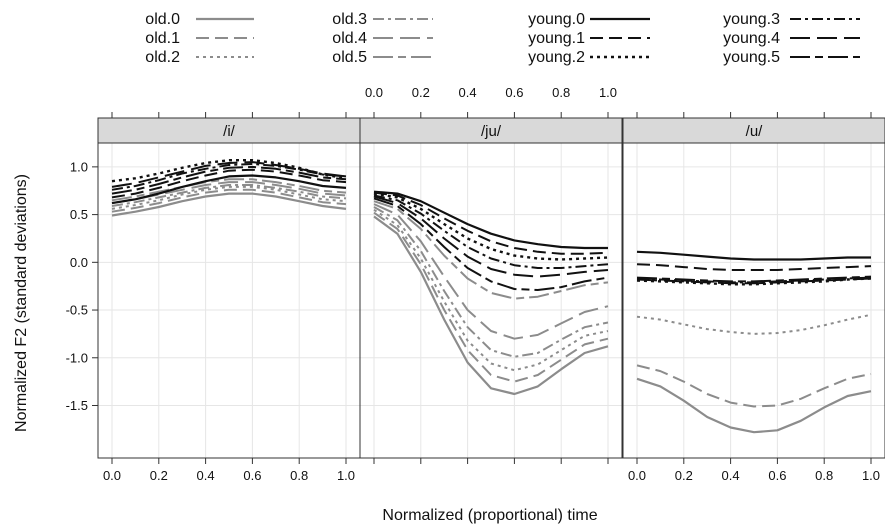 The image size is (885, 529). What do you see at coordinates (79, 166) in the screenshot?
I see `y-tick-label: 1.0` at bounding box center [79, 166].